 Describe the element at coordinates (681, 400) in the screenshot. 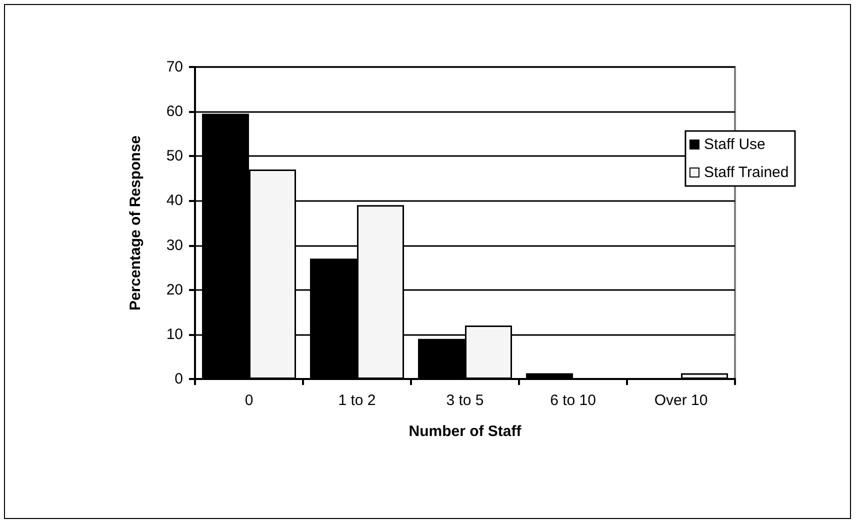

I see `x-tick-label: Over 10` at that location.